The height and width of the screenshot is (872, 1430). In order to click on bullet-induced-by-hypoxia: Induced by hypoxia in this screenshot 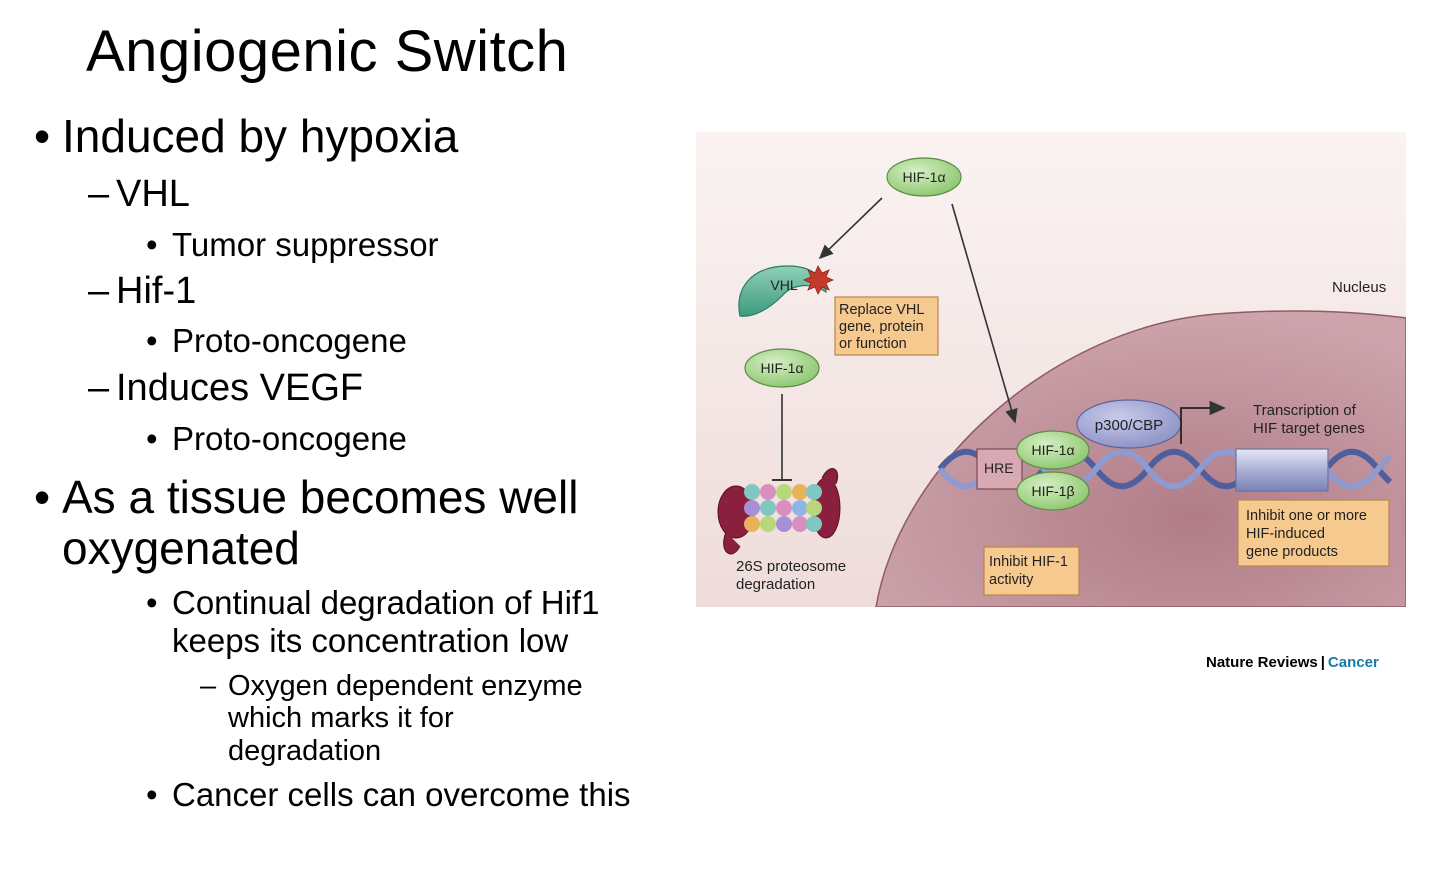, I will do `click(260, 136)`.